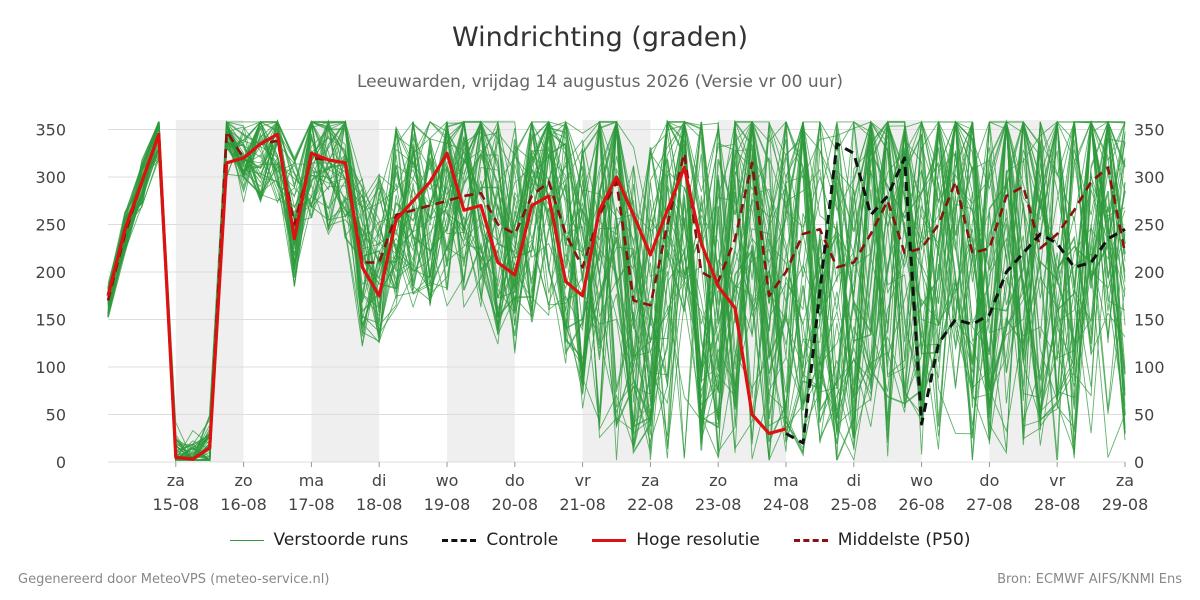 The height and width of the screenshot is (600, 1200). I want to click on x-tick-date-1: 16-08, so click(243, 504).